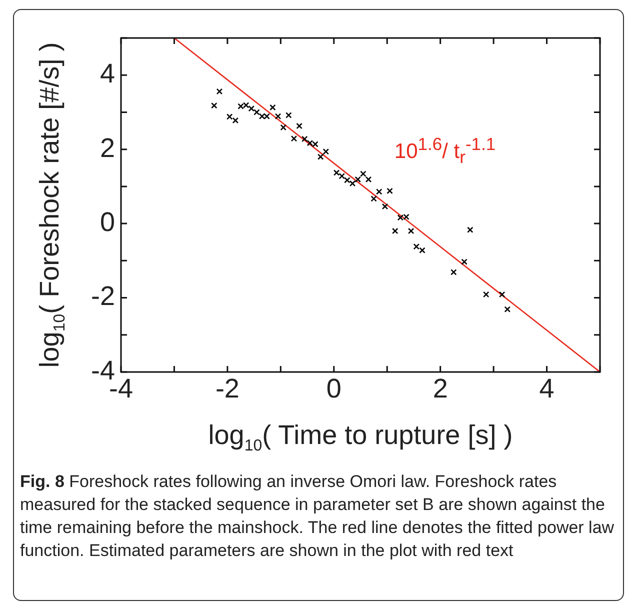  What do you see at coordinates (107, 73) in the screenshot?
I see `y-tick-label: 4` at bounding box center [107, 73].